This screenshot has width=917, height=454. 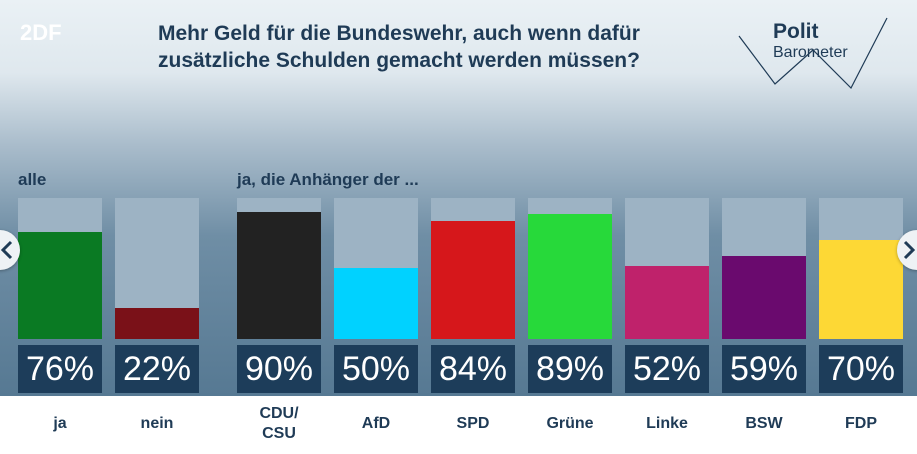 I want to click on category-text: CDU/ CSU, so click(x=279, y=423).